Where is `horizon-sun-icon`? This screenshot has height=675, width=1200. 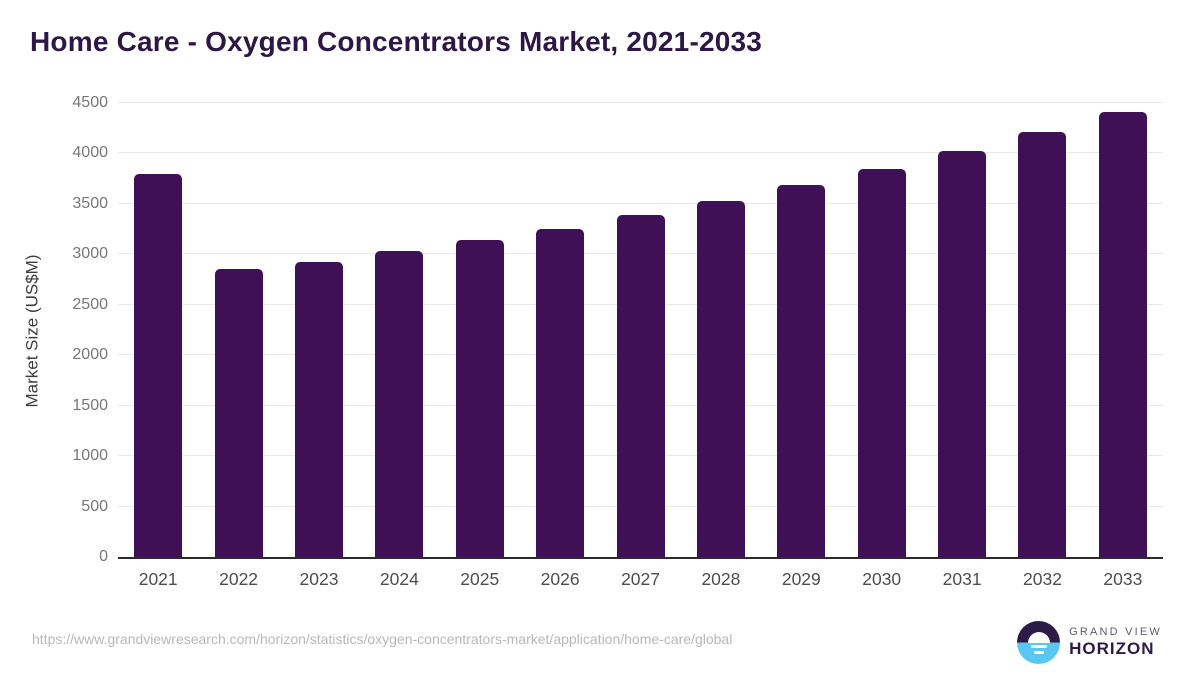
horizon-sun-icon is located at coordinates (1039, 642).